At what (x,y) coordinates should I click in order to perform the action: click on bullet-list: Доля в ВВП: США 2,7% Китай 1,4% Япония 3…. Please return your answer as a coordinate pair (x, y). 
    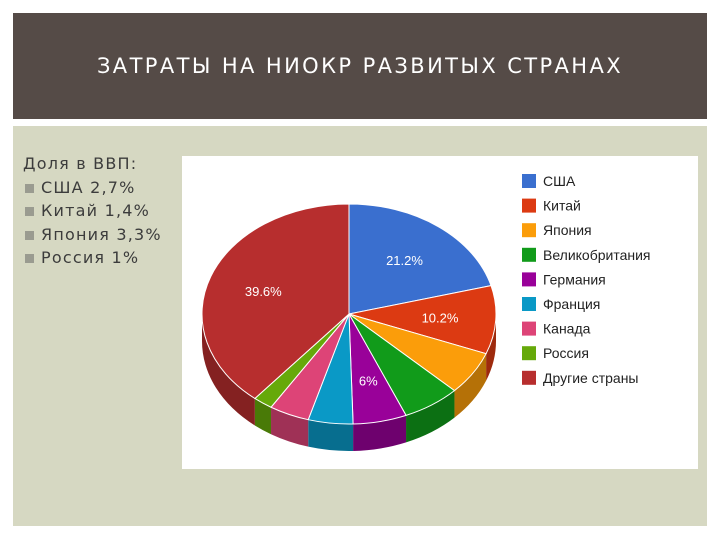
    Looking at the image, I should click on (92, 211).